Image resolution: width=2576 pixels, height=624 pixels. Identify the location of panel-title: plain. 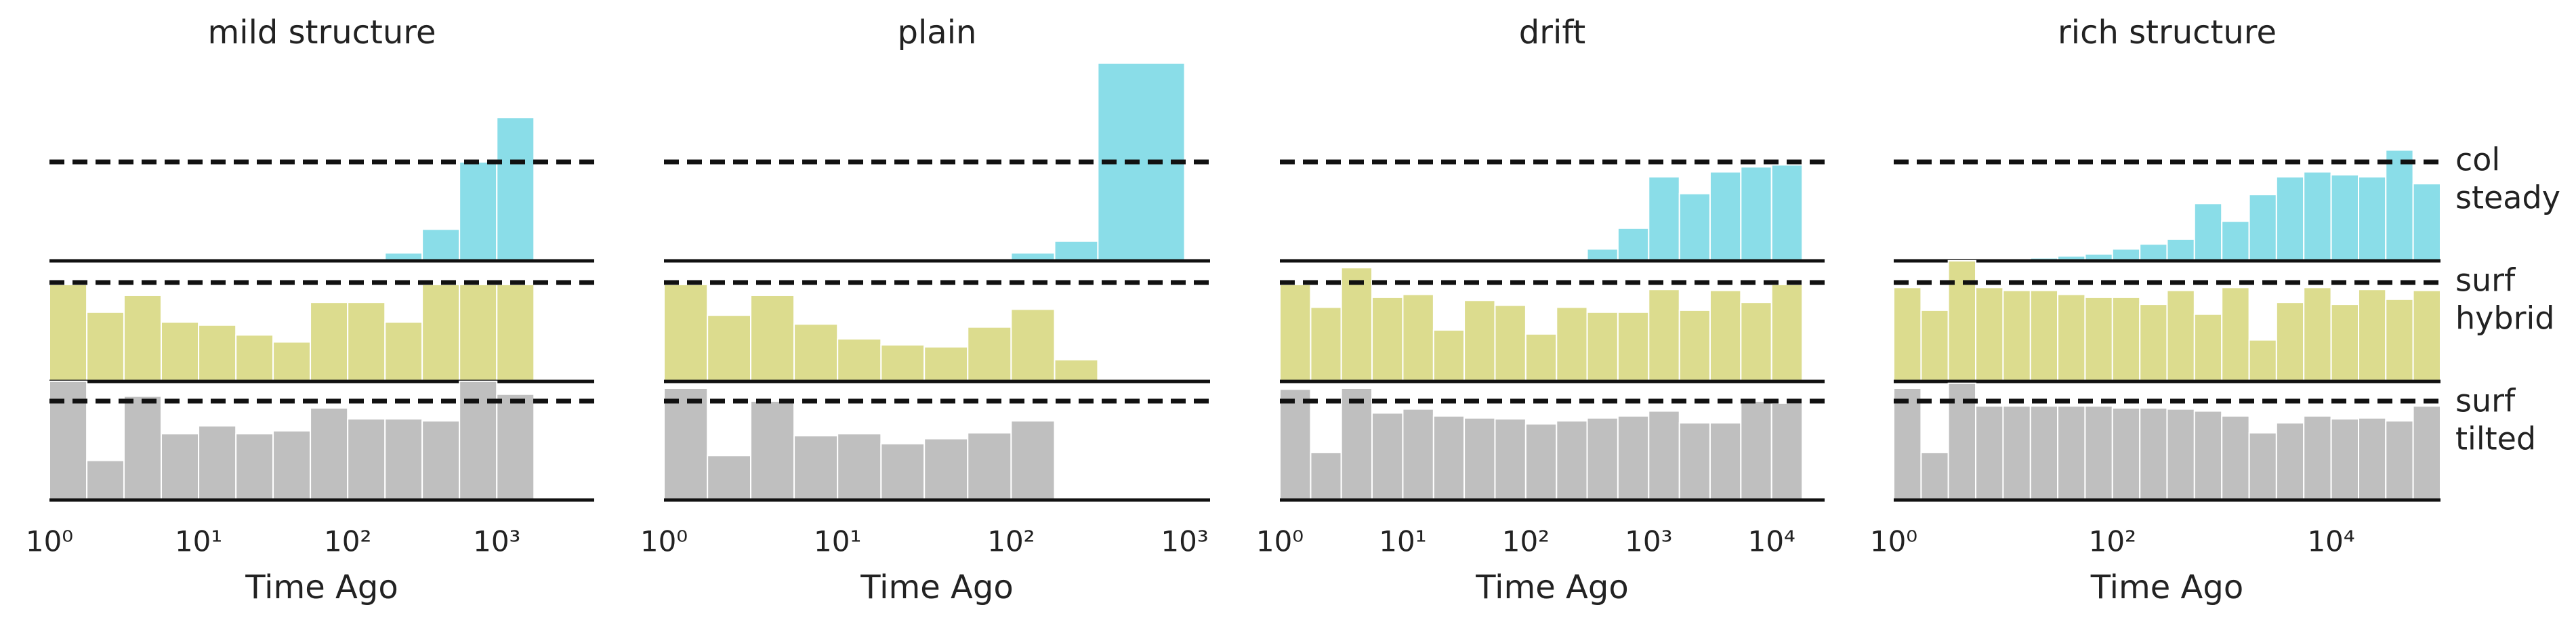
(937, 32).